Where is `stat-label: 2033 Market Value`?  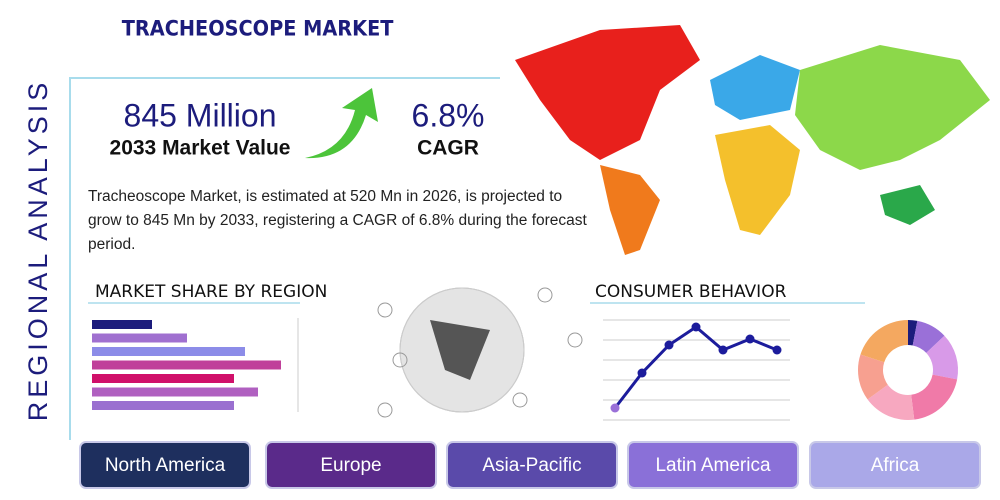
stat-label: 2033 Market Value is located at coordinates (200, 148).